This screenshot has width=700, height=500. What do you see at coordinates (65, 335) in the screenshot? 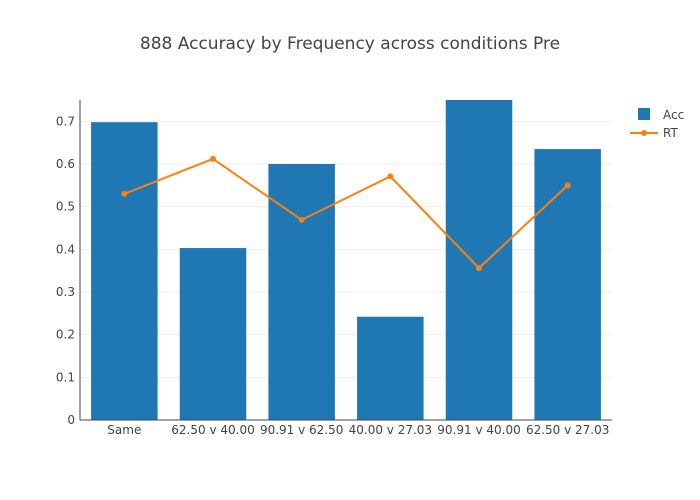
I see `y-tick-label: 0.2` at bounding box center [65, 335].